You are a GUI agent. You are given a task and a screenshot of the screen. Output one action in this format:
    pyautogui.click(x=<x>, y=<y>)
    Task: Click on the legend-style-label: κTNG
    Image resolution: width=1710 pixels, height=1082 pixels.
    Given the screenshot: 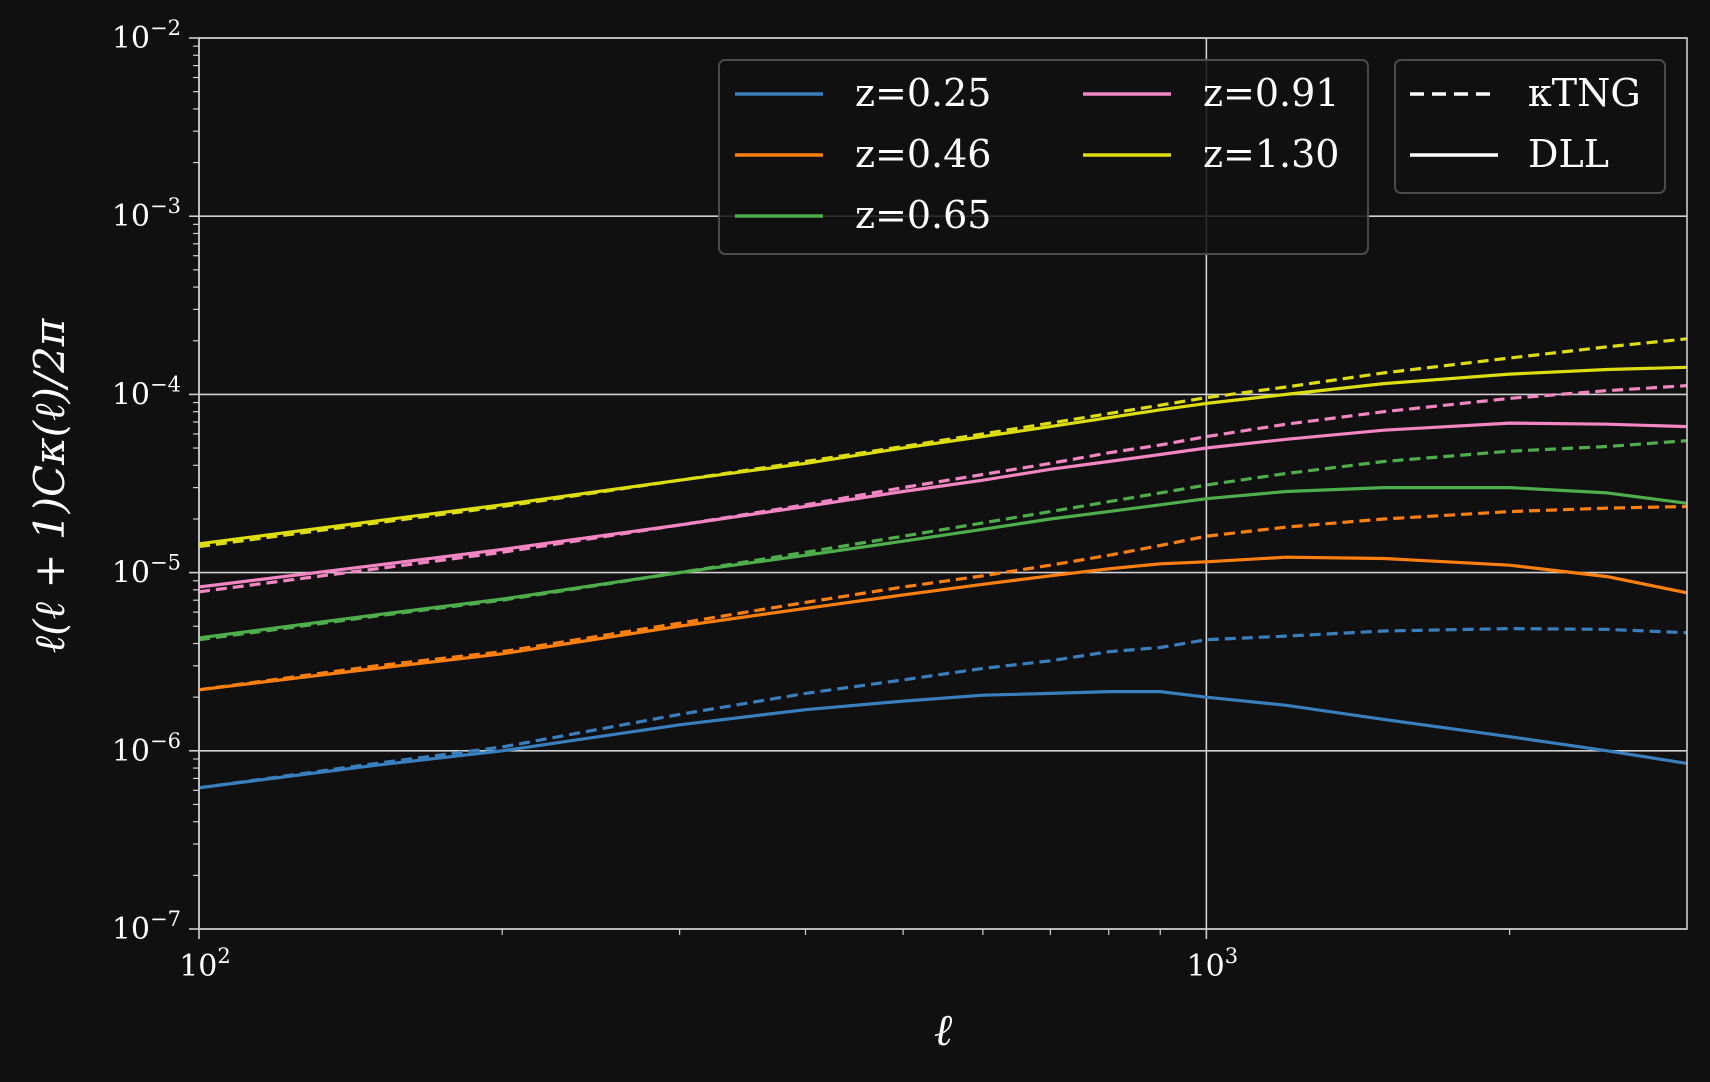 What is the action you would take?
    pyautogui.click(x=1584, y=93)
    